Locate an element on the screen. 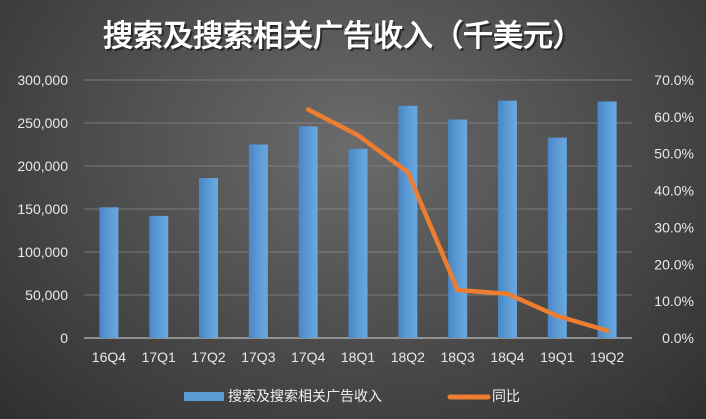  y-right-tick-label: 20.0% is located at coordinates (674, 264).